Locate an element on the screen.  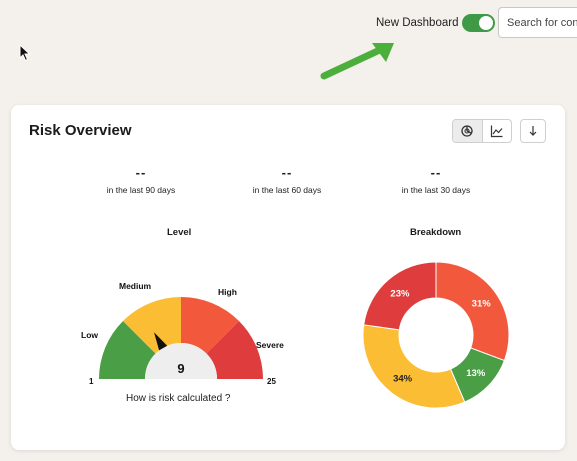
line-view-button is located at coordinates (496, 131).